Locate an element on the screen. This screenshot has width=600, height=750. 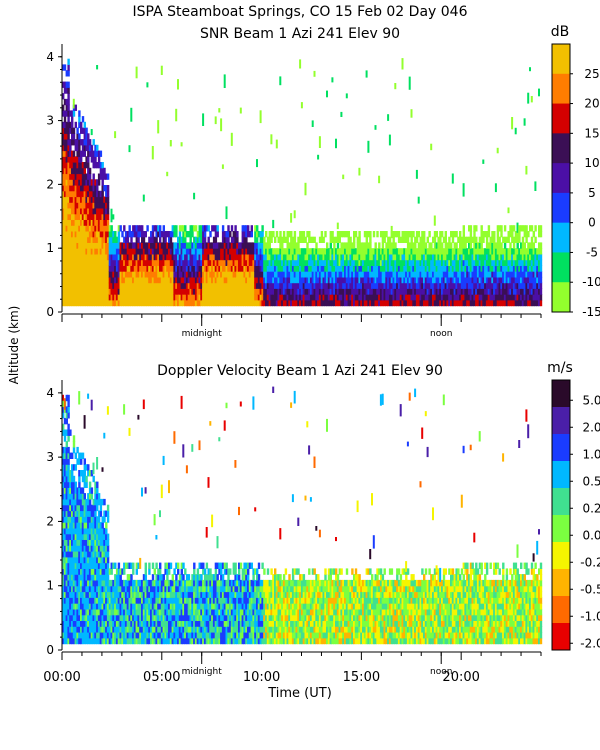
heatmap-speckle is located at coordinates (84, 422).